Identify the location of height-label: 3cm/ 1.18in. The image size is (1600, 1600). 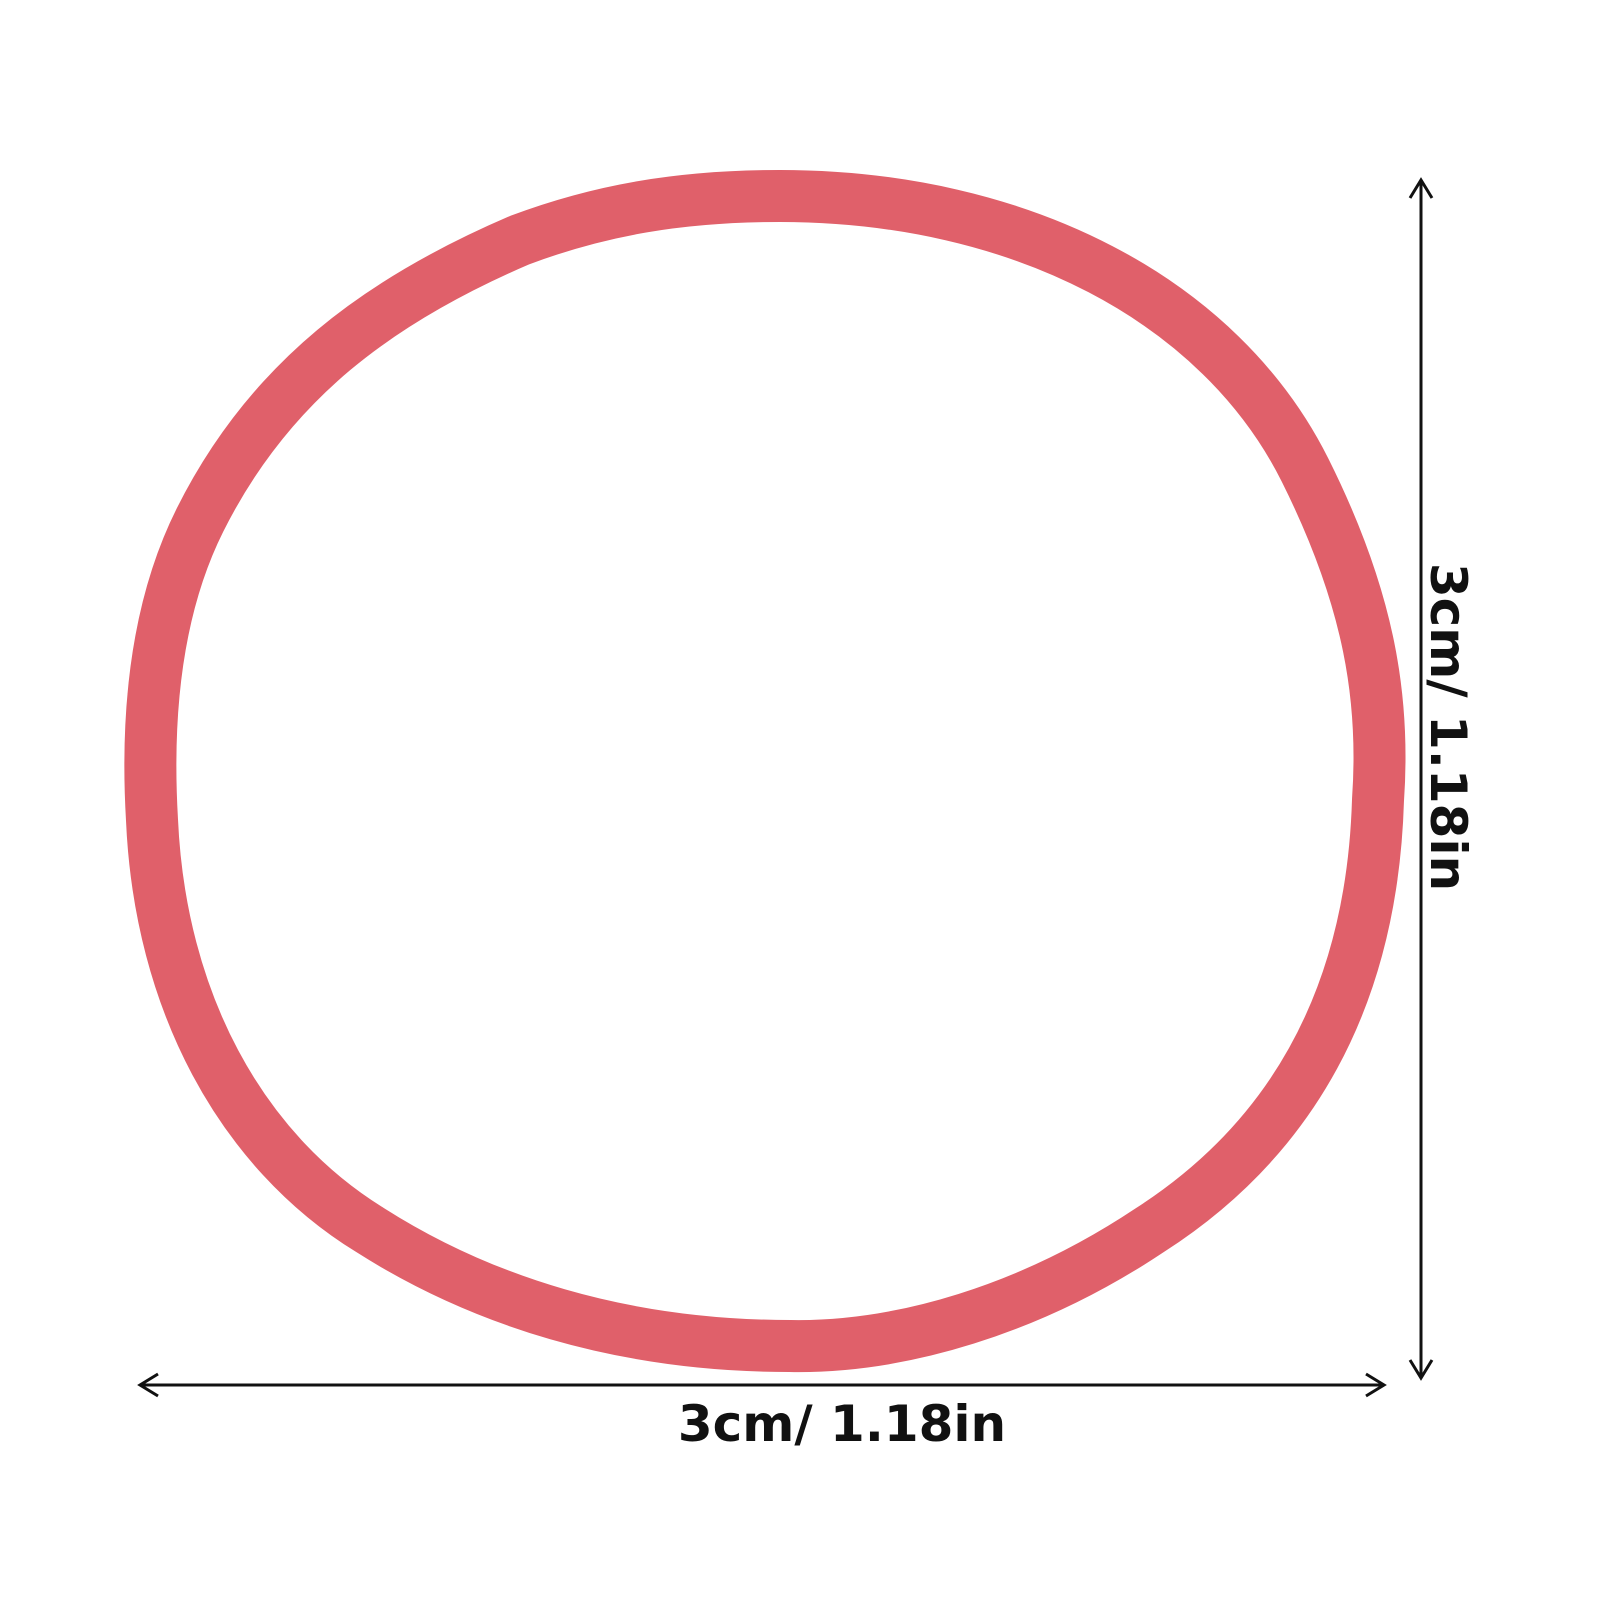
(1448, 727).